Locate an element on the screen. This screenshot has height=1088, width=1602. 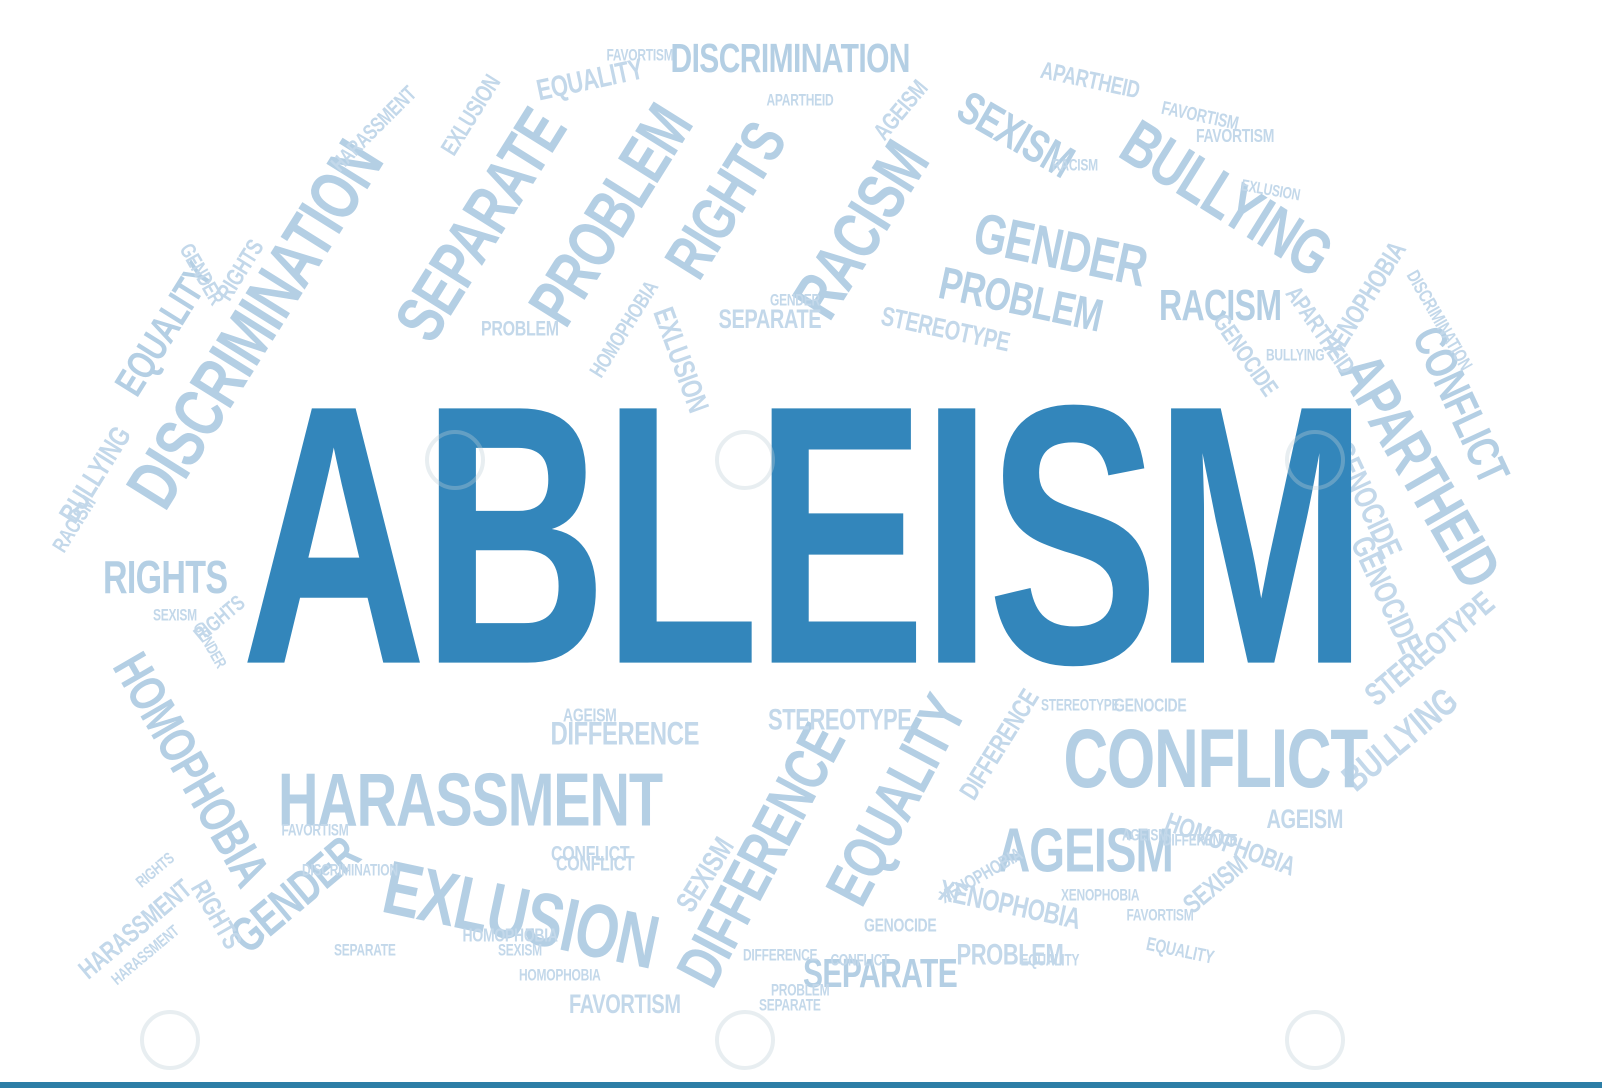
cloud-word: XENOPHOBIA is located at coordinates (1100, 895).